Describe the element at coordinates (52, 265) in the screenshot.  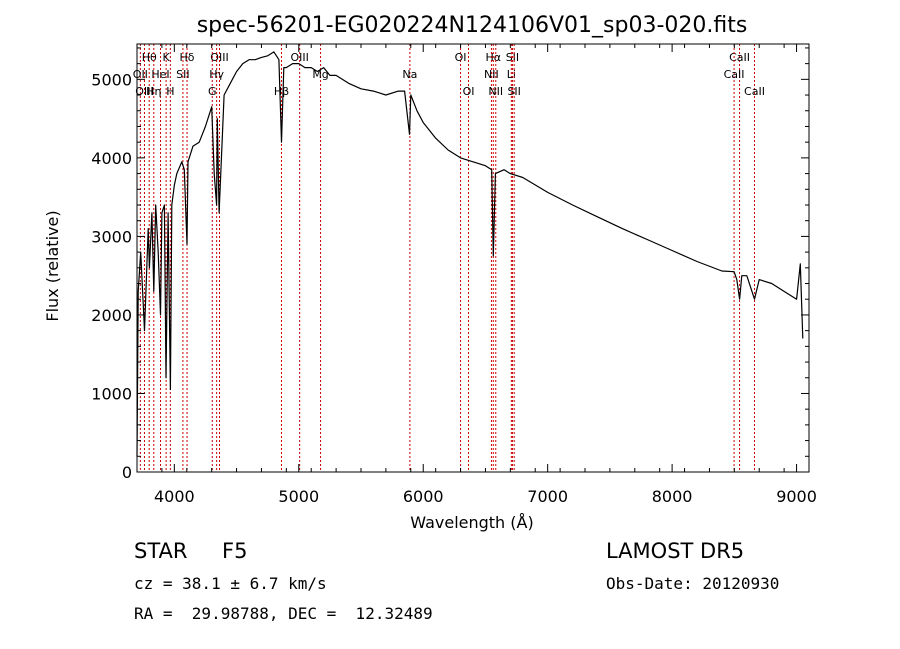
I see `y-axis-label: Flux (relative)` at that location.